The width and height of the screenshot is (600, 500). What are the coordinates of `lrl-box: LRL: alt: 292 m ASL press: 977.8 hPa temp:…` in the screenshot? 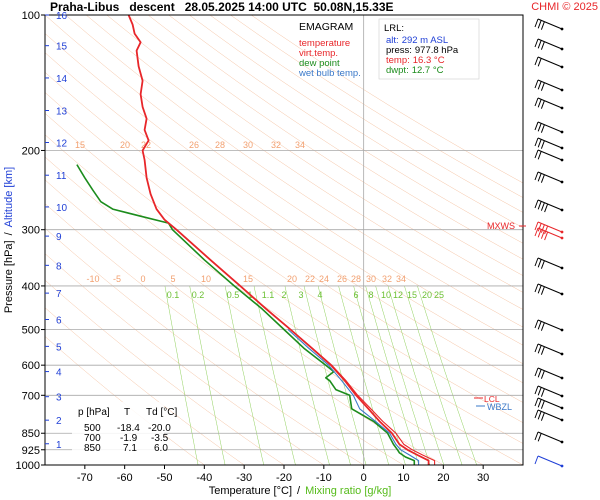 It's located at (429, 49).